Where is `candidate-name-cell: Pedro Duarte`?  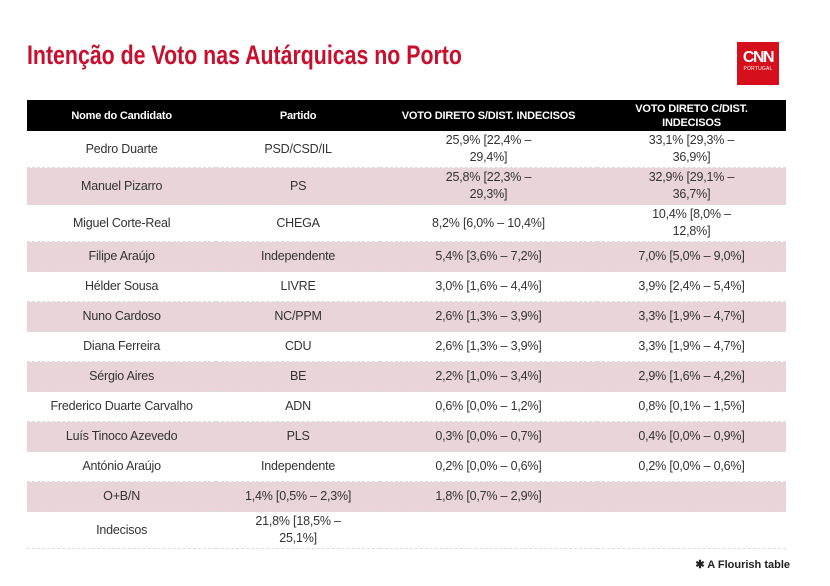 candidate-name-cell: Pedro Duarte is located at coordinates (122, 149).